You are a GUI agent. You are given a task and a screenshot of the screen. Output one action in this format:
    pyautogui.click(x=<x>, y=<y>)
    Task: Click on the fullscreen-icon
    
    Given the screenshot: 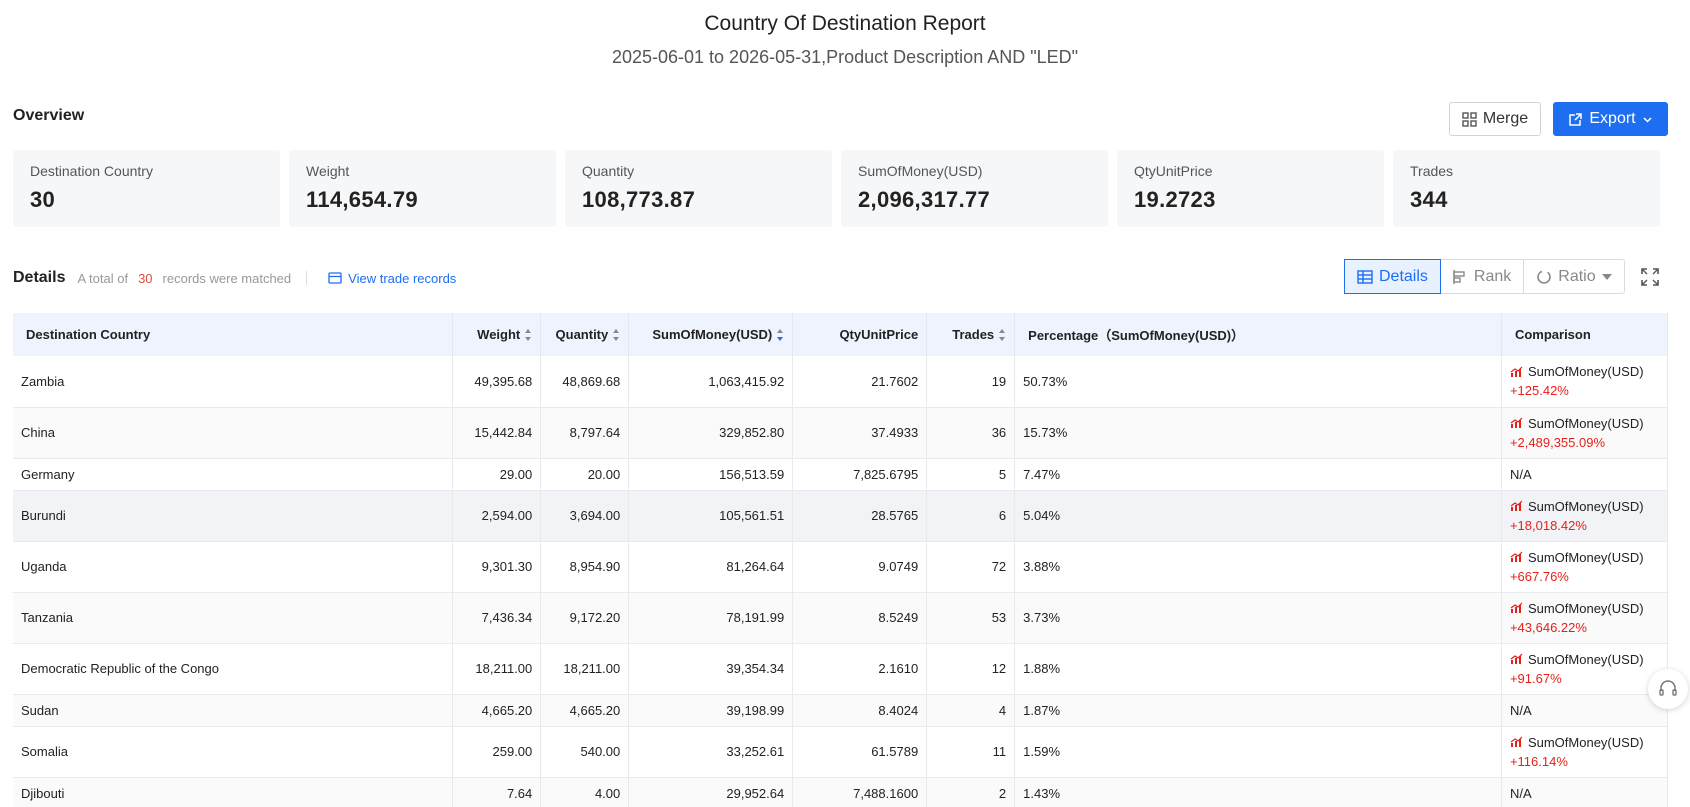 What is the action you would take?
    pyautogui.click(x=1650, y=277)
    